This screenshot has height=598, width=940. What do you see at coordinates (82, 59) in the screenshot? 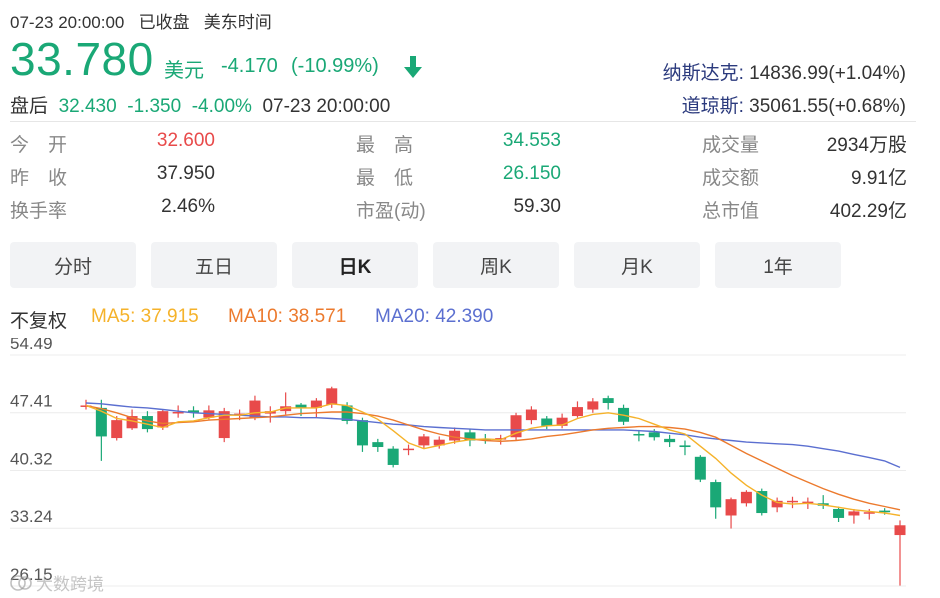
I see `last-price: 33.780` at bounding box center [82, 59].